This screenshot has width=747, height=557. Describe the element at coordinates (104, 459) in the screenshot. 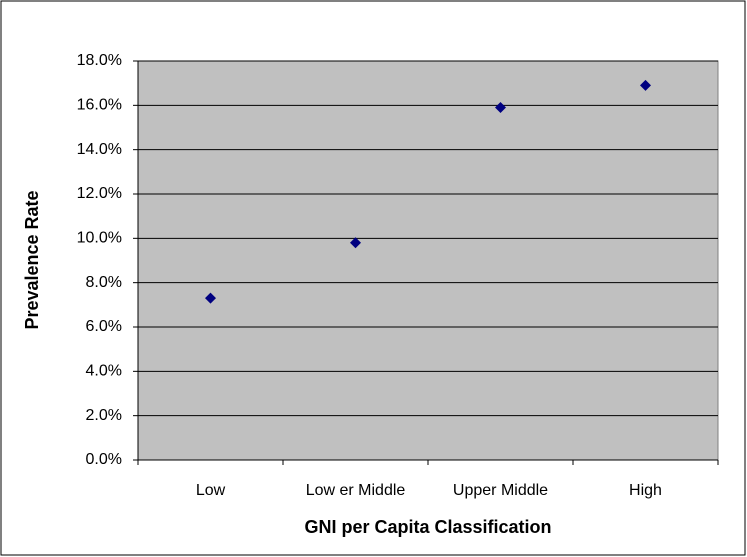

I see `y-tick-label: 0.0%` at that location.